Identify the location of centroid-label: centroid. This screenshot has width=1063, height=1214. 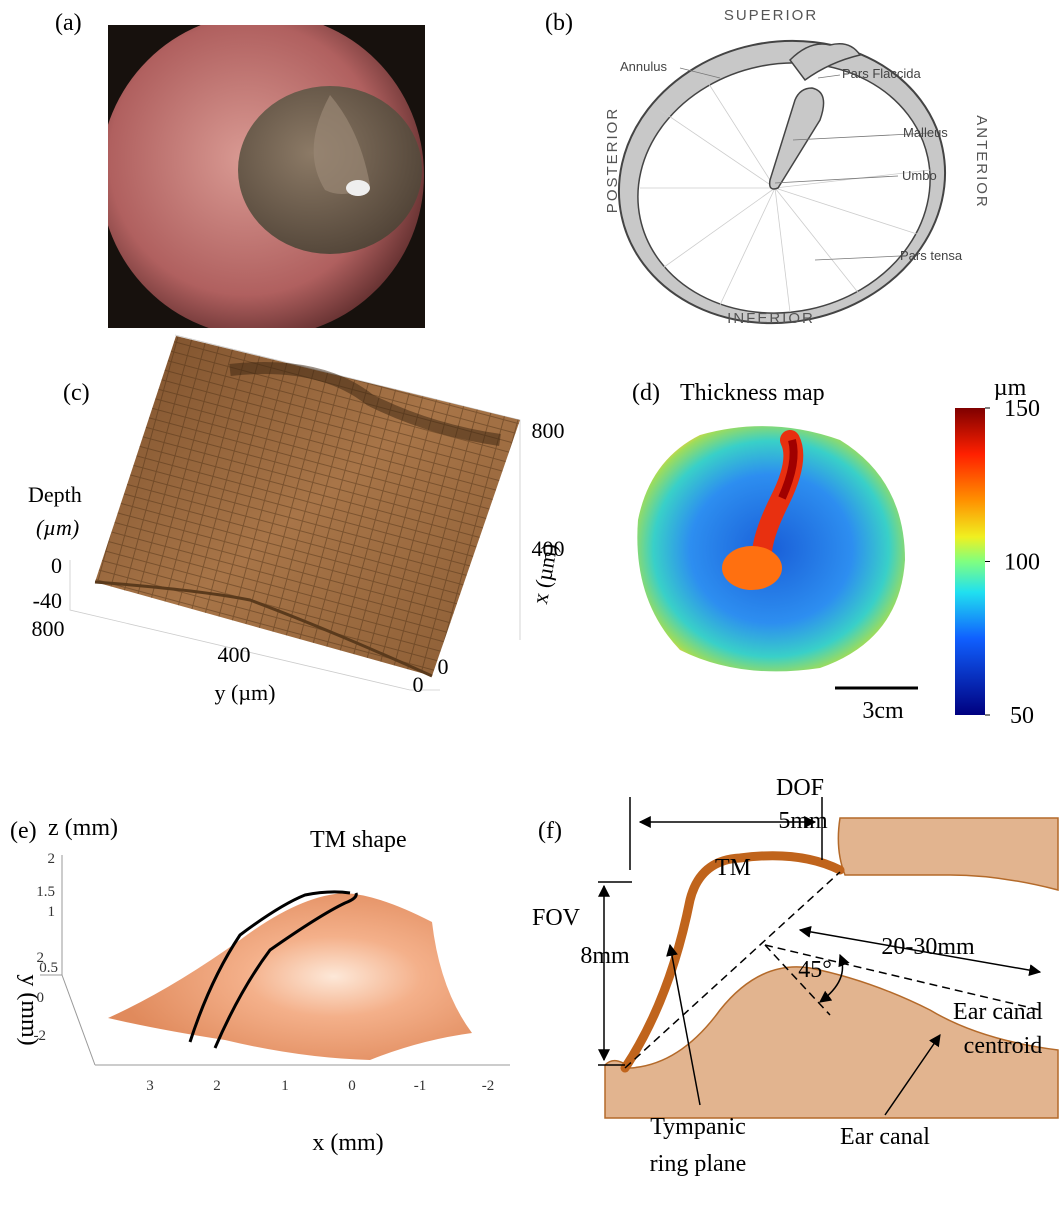
(1003, 1046).